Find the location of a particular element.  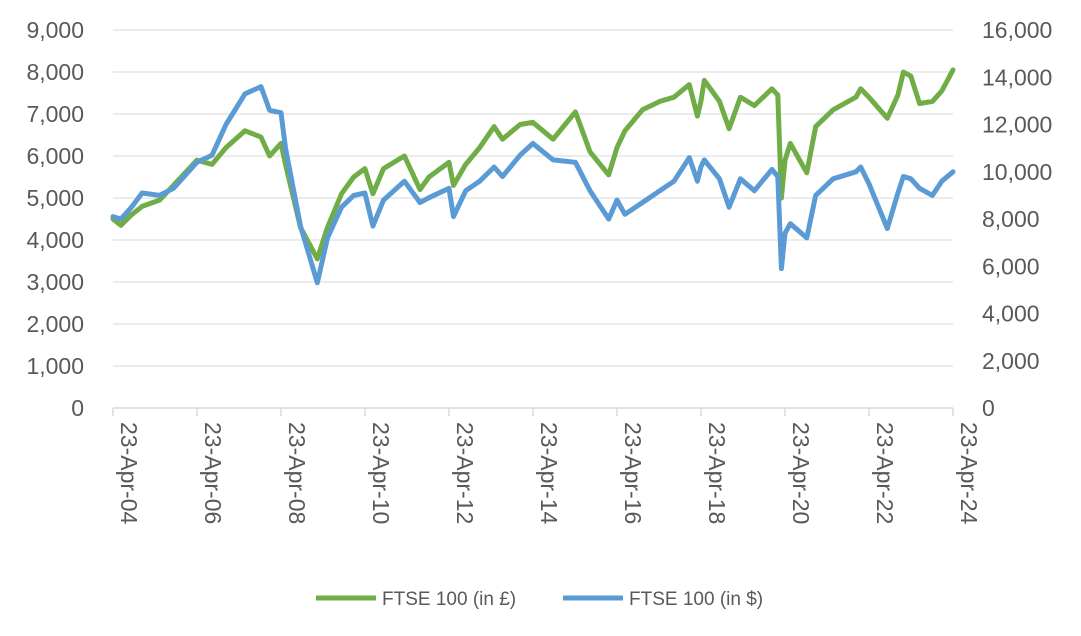

right-tick-label: 12,000 is located at coordinates (1017, 125).